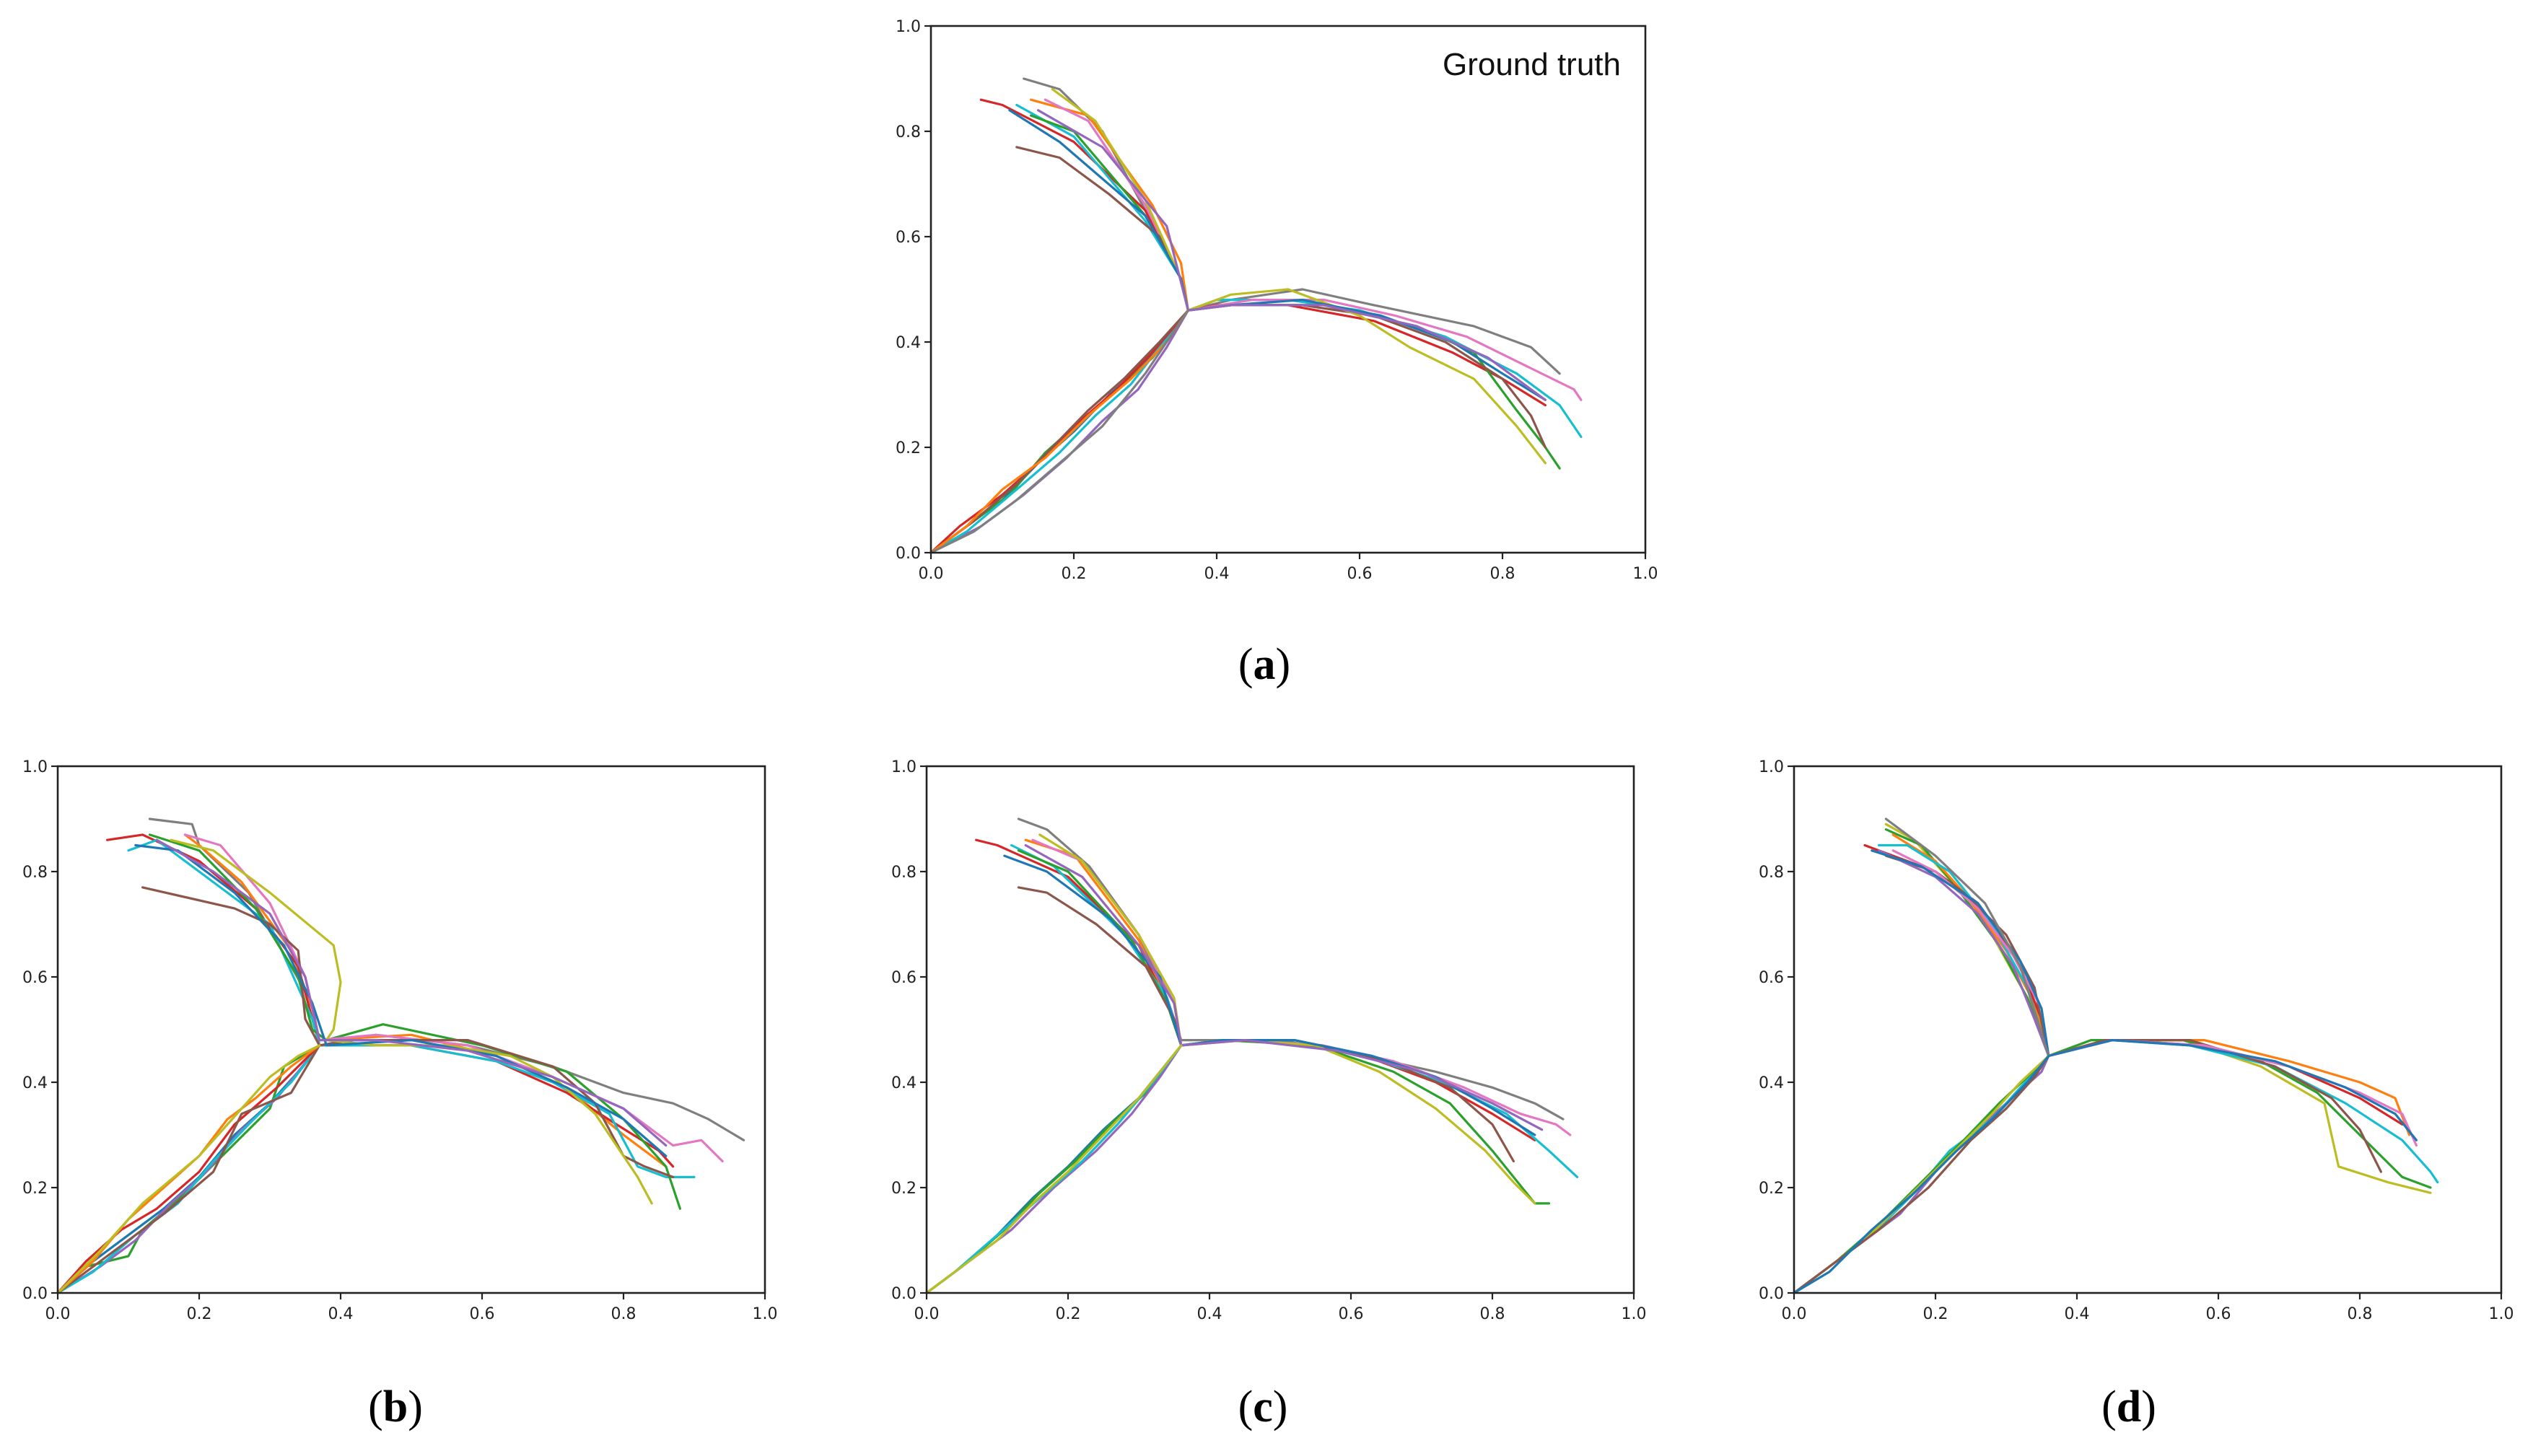 Image resolution: width=2533 pixels, height=1456 pixels. What do you see at coordinates (1963, 953) in the screenshot?
I see `series-d-purple` at bounding box center [1963, 953].